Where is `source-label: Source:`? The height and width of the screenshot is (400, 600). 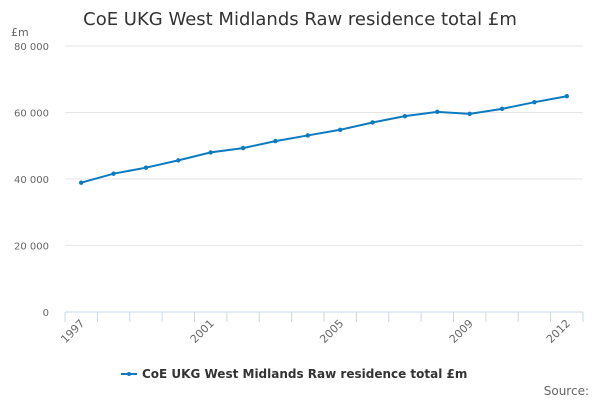 source-label: Source: is located at coordinates (566, 391).